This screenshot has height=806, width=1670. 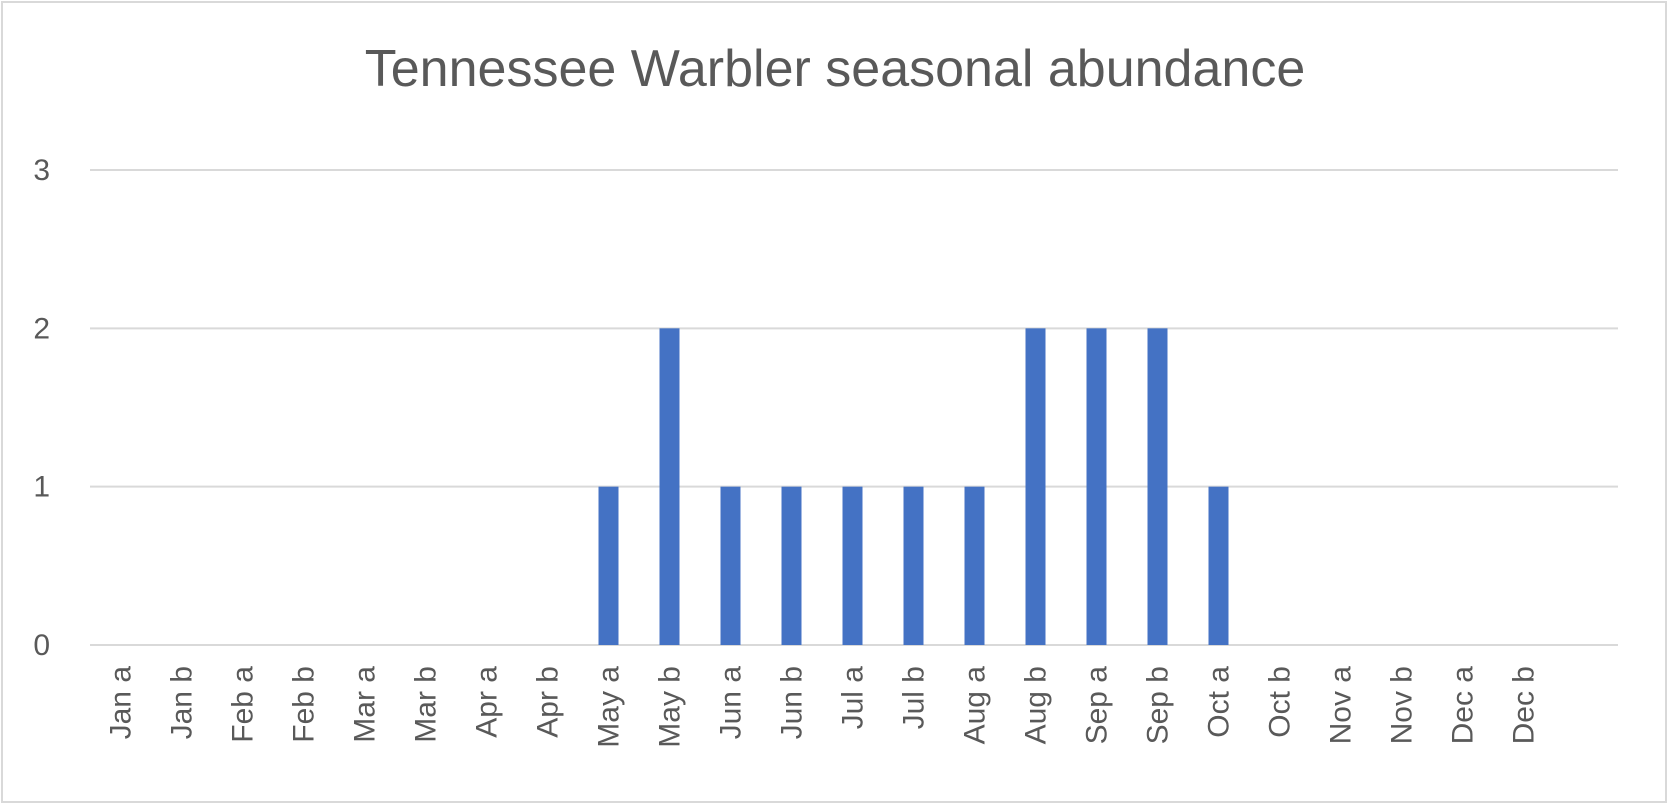 I want to click on x-tick-label: Apr a, so click(x=487, y=702).